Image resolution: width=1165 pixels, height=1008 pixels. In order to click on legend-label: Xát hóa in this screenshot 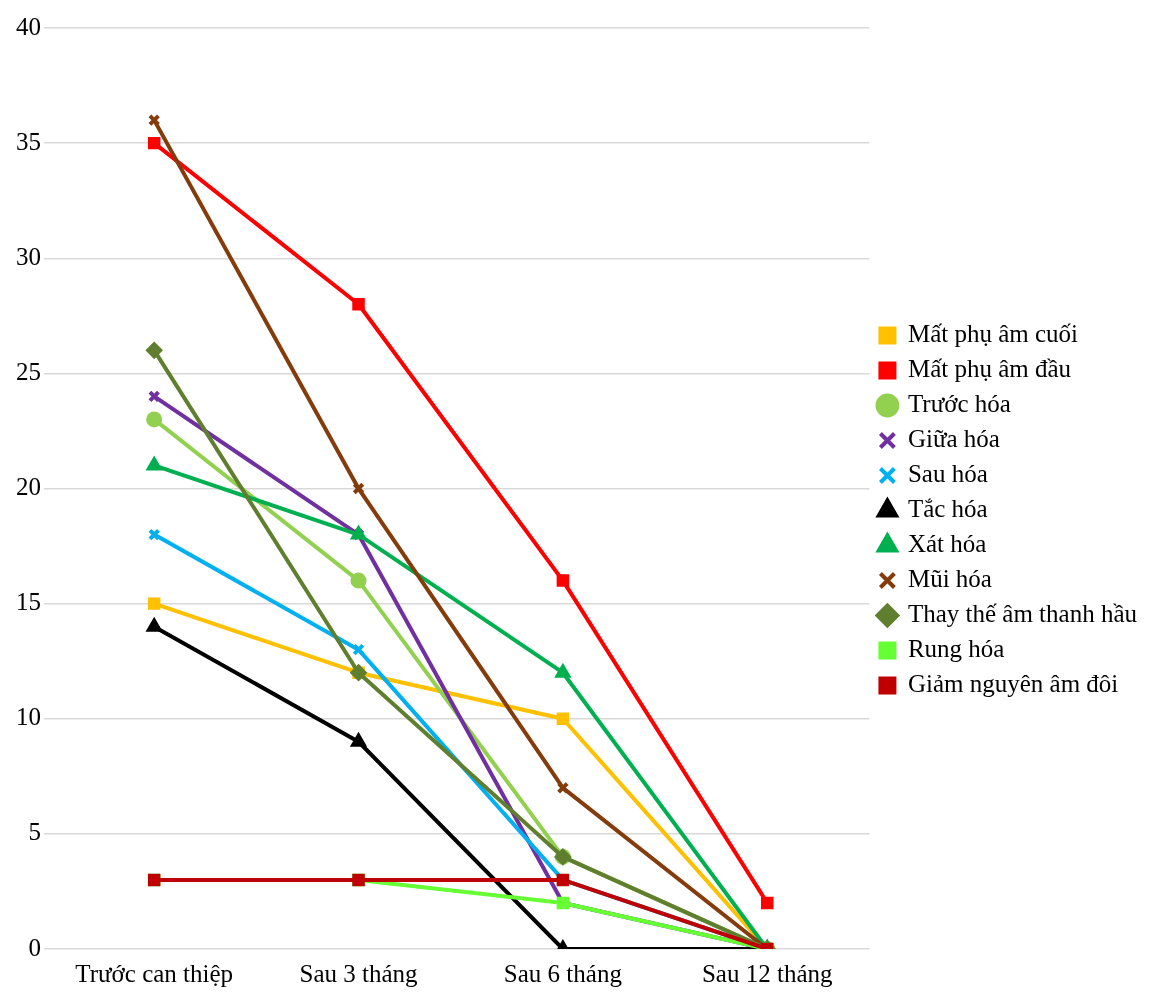, I will do `click(947, 544)`.